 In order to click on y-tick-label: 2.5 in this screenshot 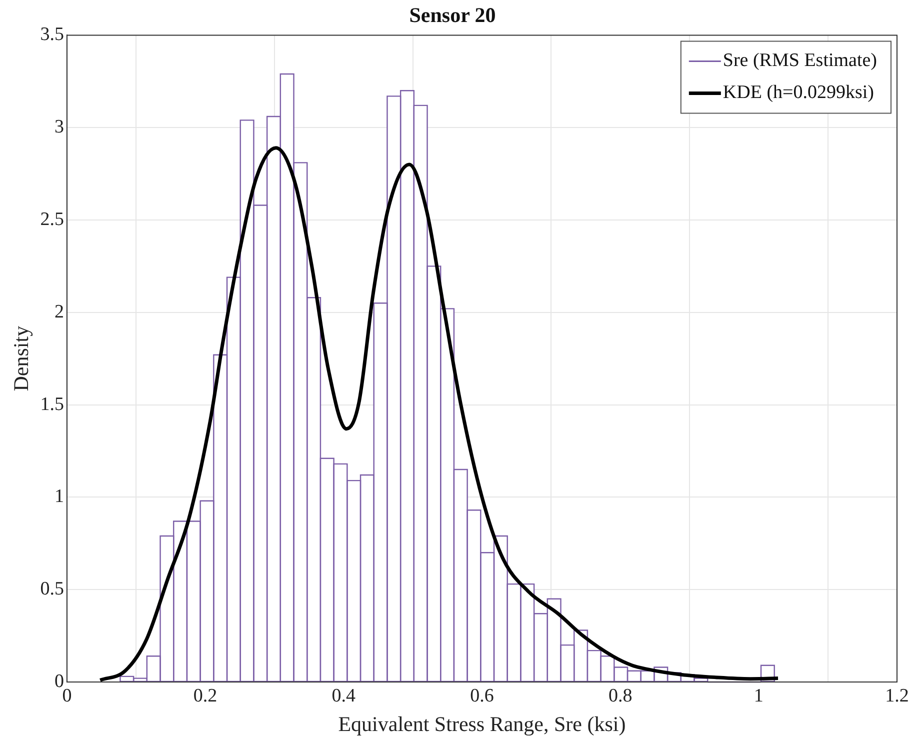, I will do `click(52, 219)`.